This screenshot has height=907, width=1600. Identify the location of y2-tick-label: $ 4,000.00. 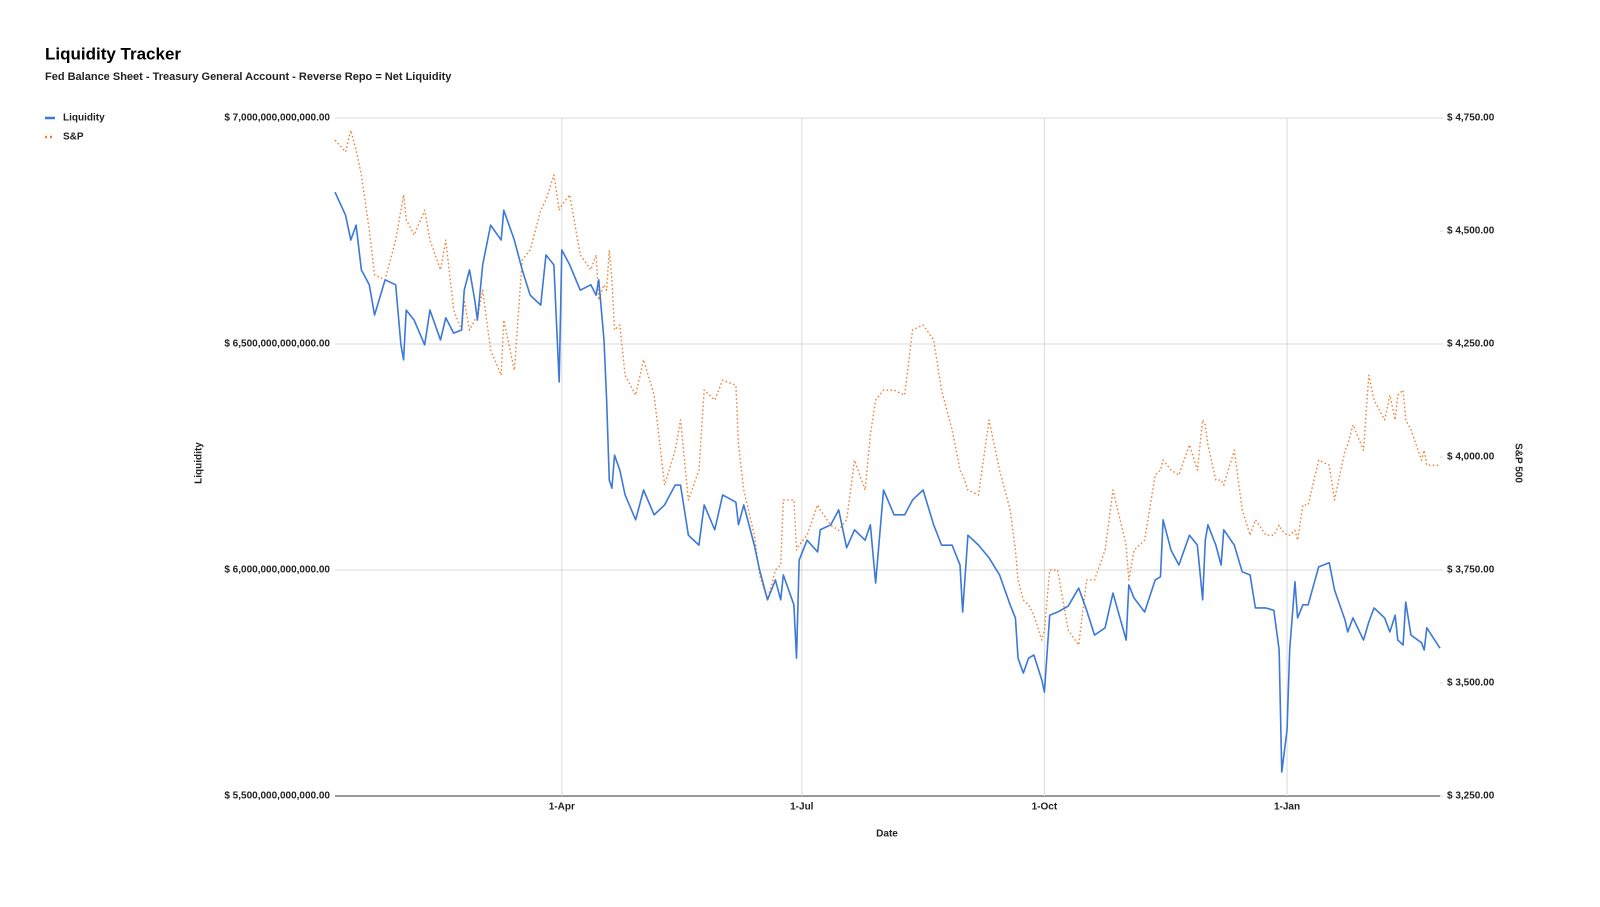
(1471, 457).